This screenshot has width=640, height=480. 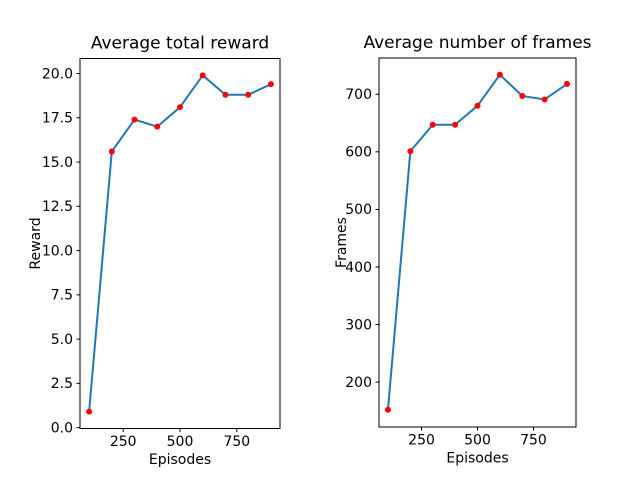 I want to click on chart-title: Average total reward, so click(x=180, y=44).